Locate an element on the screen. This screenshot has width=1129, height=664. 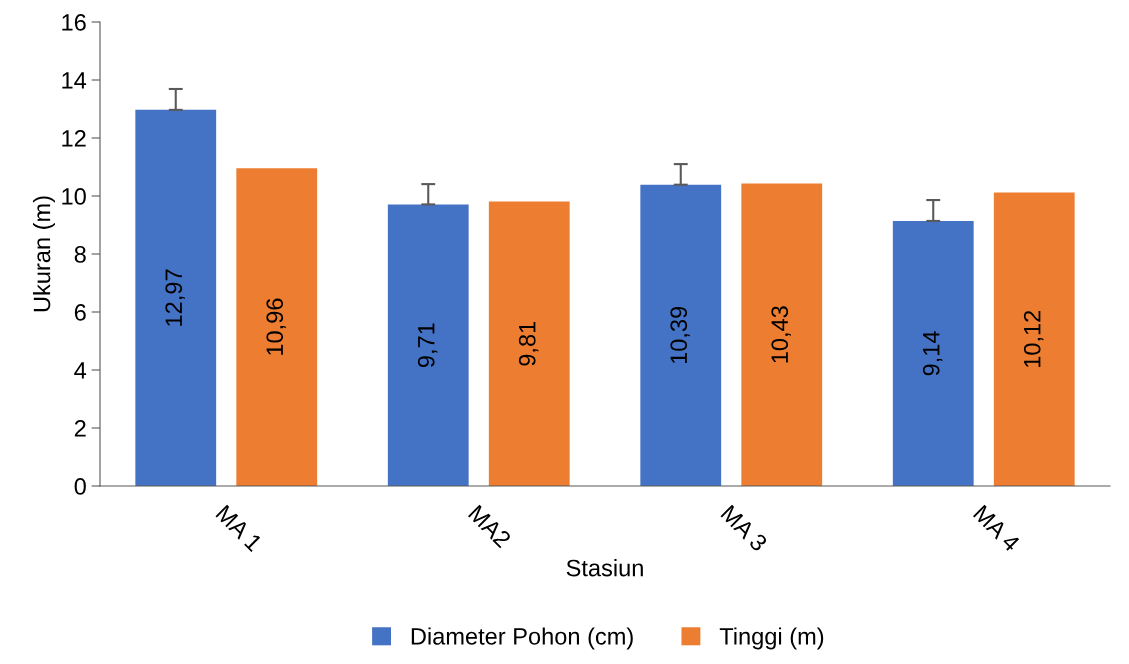
data-label: 10,43 is located at coordinates (781, 334).